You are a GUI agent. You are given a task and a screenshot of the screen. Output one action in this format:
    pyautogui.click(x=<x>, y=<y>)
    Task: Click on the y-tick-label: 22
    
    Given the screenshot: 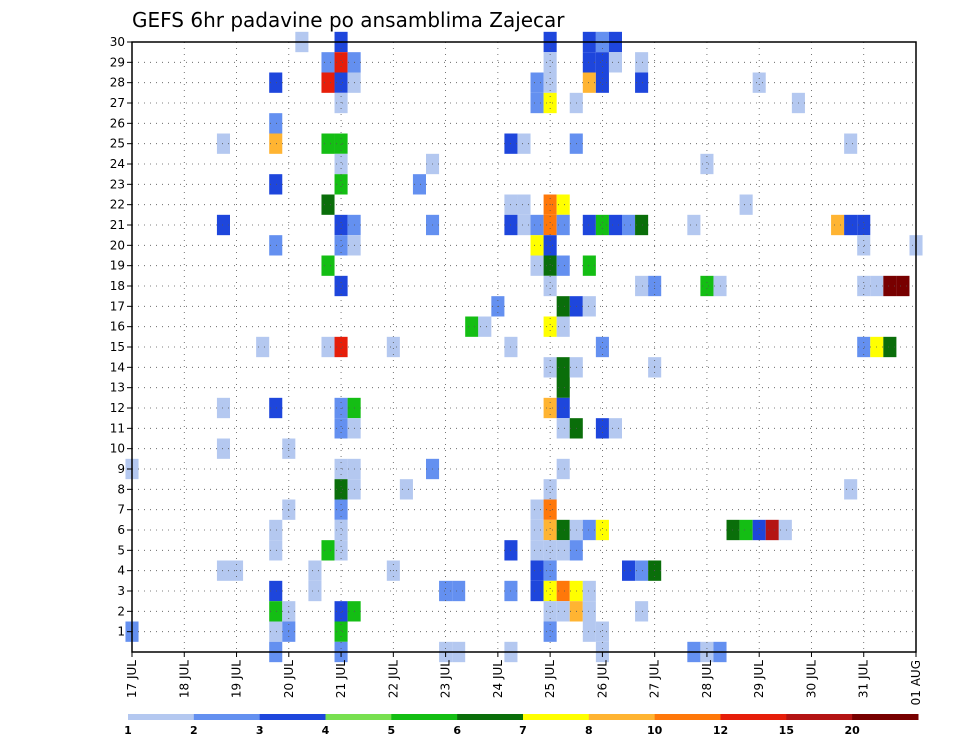 What is the action you would take?
    pyautogui.click(x=117, y=205)
    